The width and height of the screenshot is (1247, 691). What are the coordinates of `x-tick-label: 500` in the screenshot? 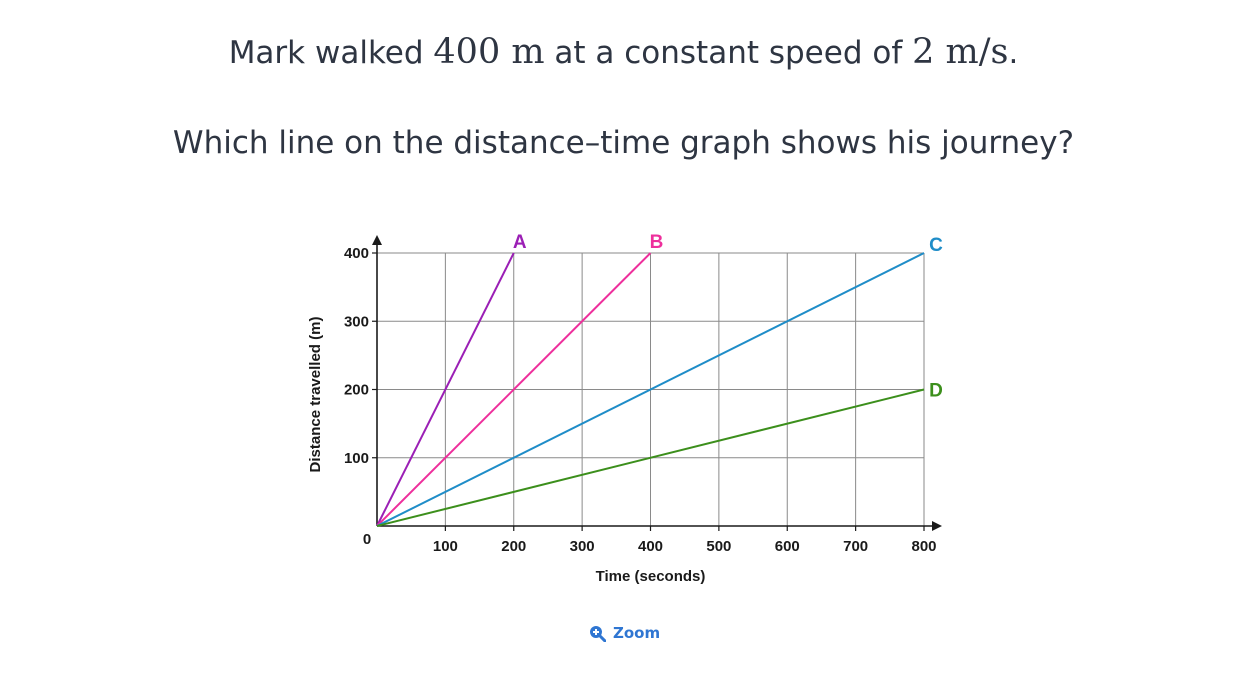 It's located at (718, 546).